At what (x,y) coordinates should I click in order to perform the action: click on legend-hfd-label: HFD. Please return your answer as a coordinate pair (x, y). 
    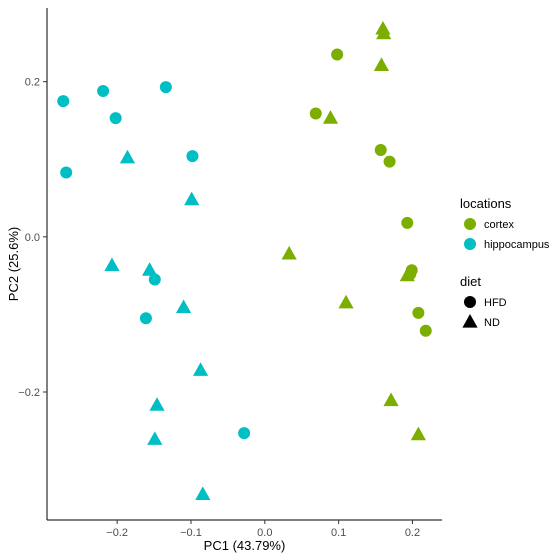
    Looking at the image, I should click on (495, 303).